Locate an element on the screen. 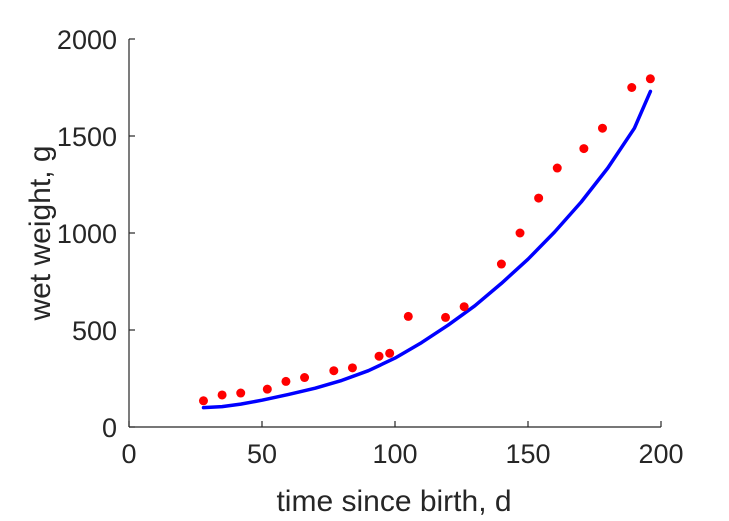  y-tick-label: 0 is located at coordinates (109, 428).